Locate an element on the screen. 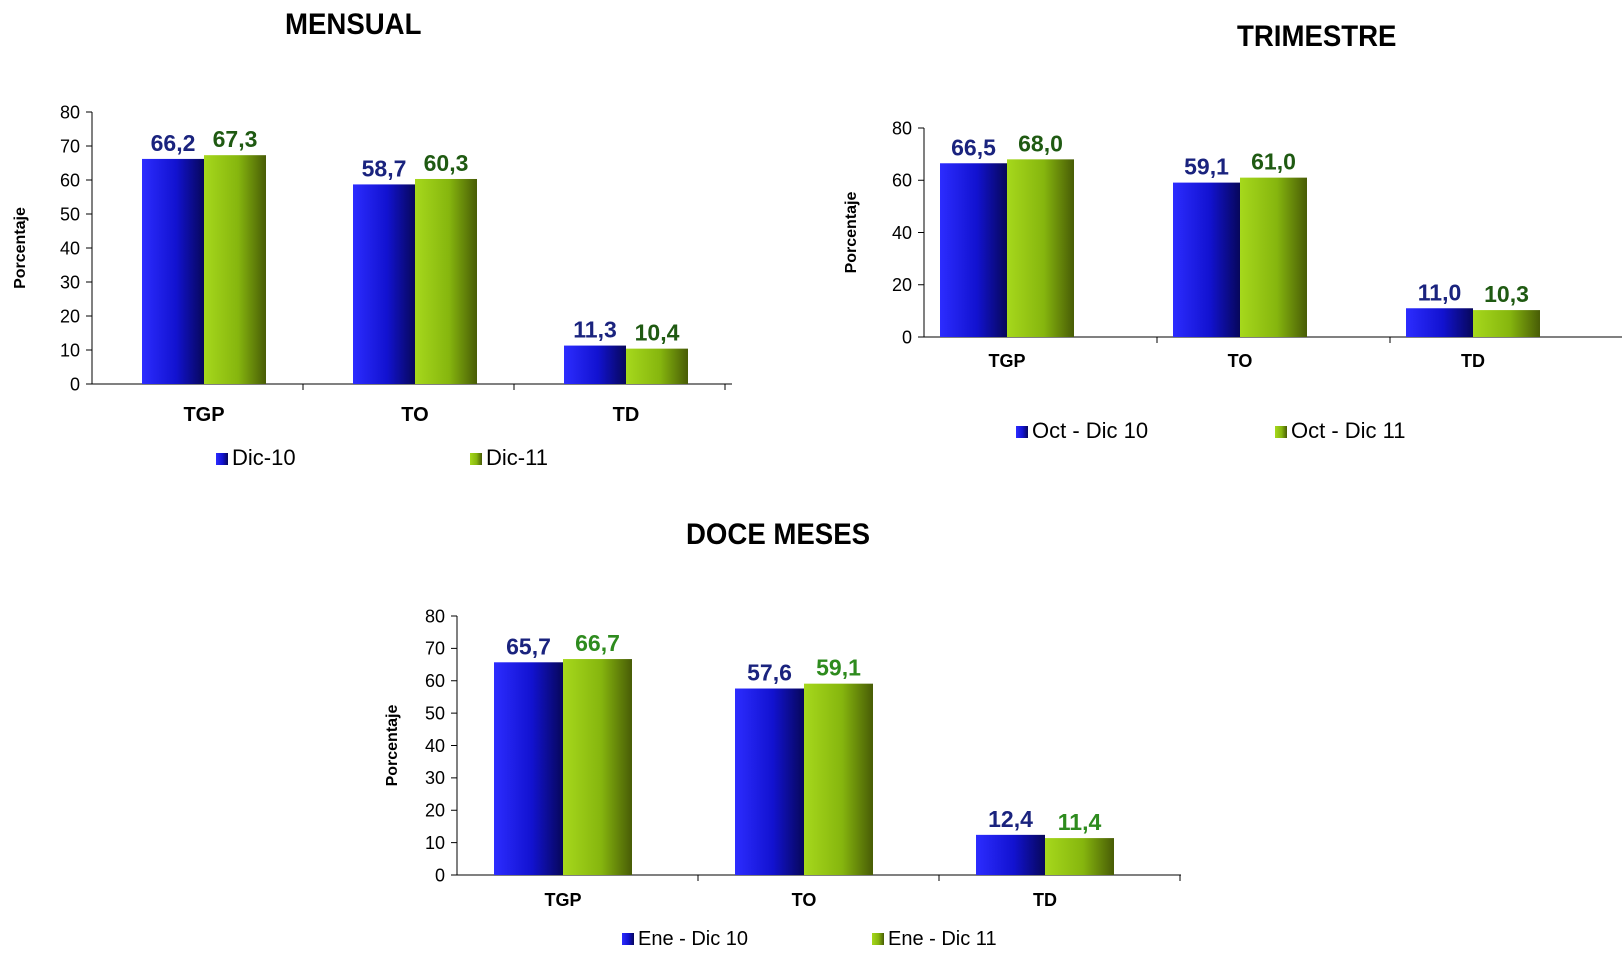 Image resolution: width=1622 pixels, height=956 pixels. chart-2-value-label: 66,7 is located at coordinates (597, 643).